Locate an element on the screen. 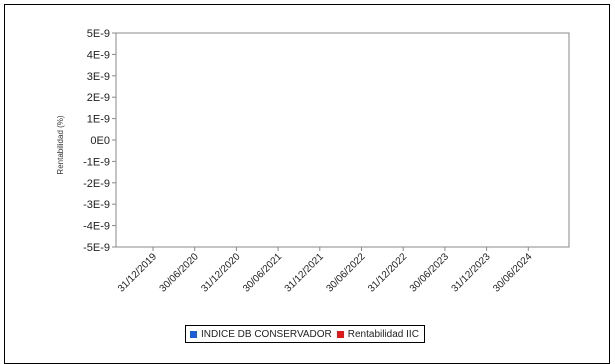 The image size is (615, 364). legend-label: INDICE DB CONSERVADOR is located at coordinates (266, 334).